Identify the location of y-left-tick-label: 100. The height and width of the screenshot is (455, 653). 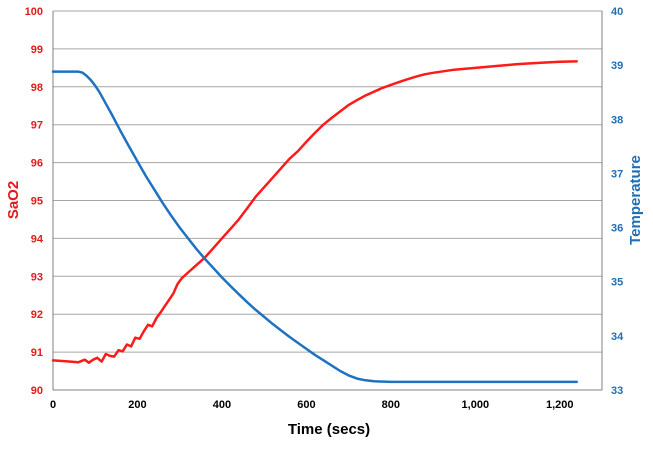
(34, 12).